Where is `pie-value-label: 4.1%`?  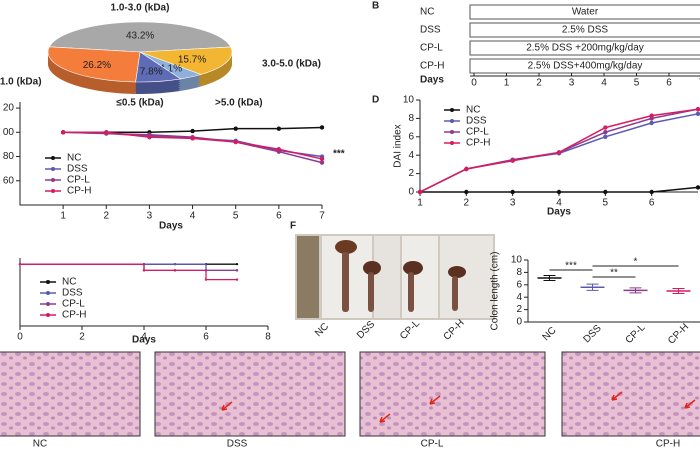
pie-value-label: 4.1% is located at coordinates (170, 69).